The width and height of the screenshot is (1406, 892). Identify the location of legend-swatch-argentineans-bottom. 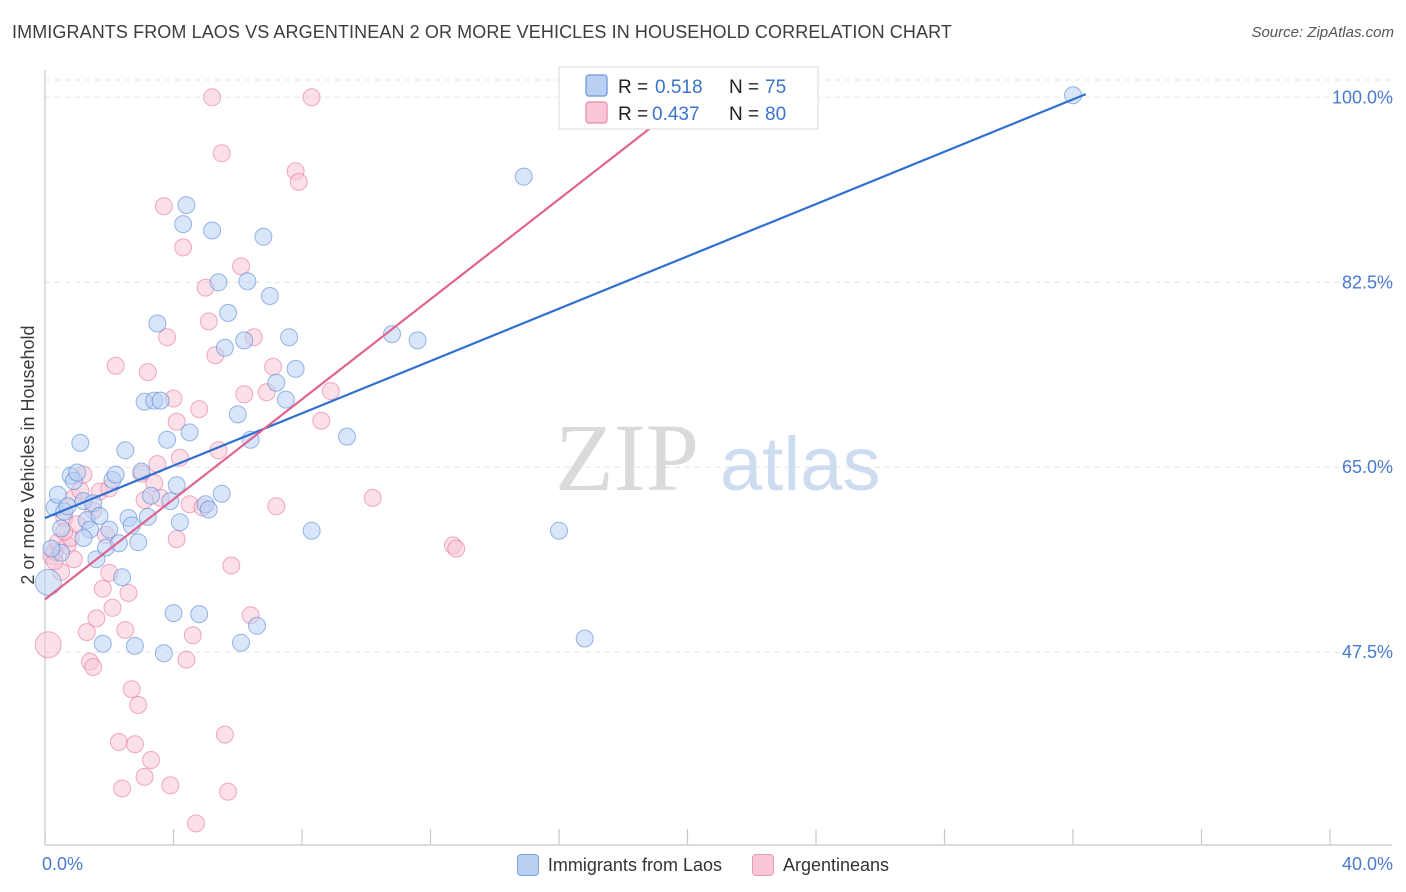
(762, 865).